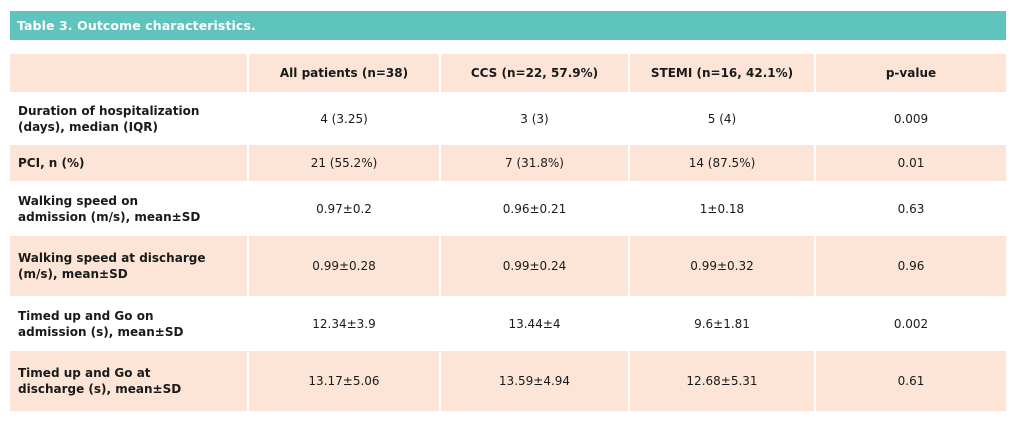  Describe the element at coordinates (723, 163) in the screenshot. I see `cell-stemi: 14 (87.5%)` at that location.